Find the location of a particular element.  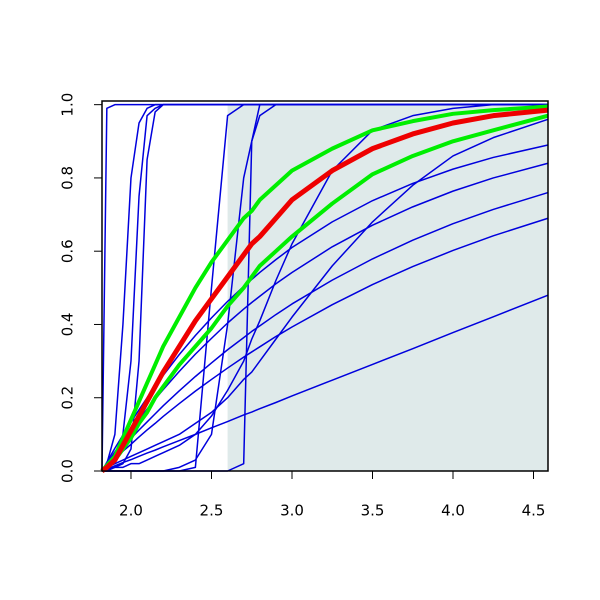

x-tick-label: 2.5 is located at coordinates (212, 511).